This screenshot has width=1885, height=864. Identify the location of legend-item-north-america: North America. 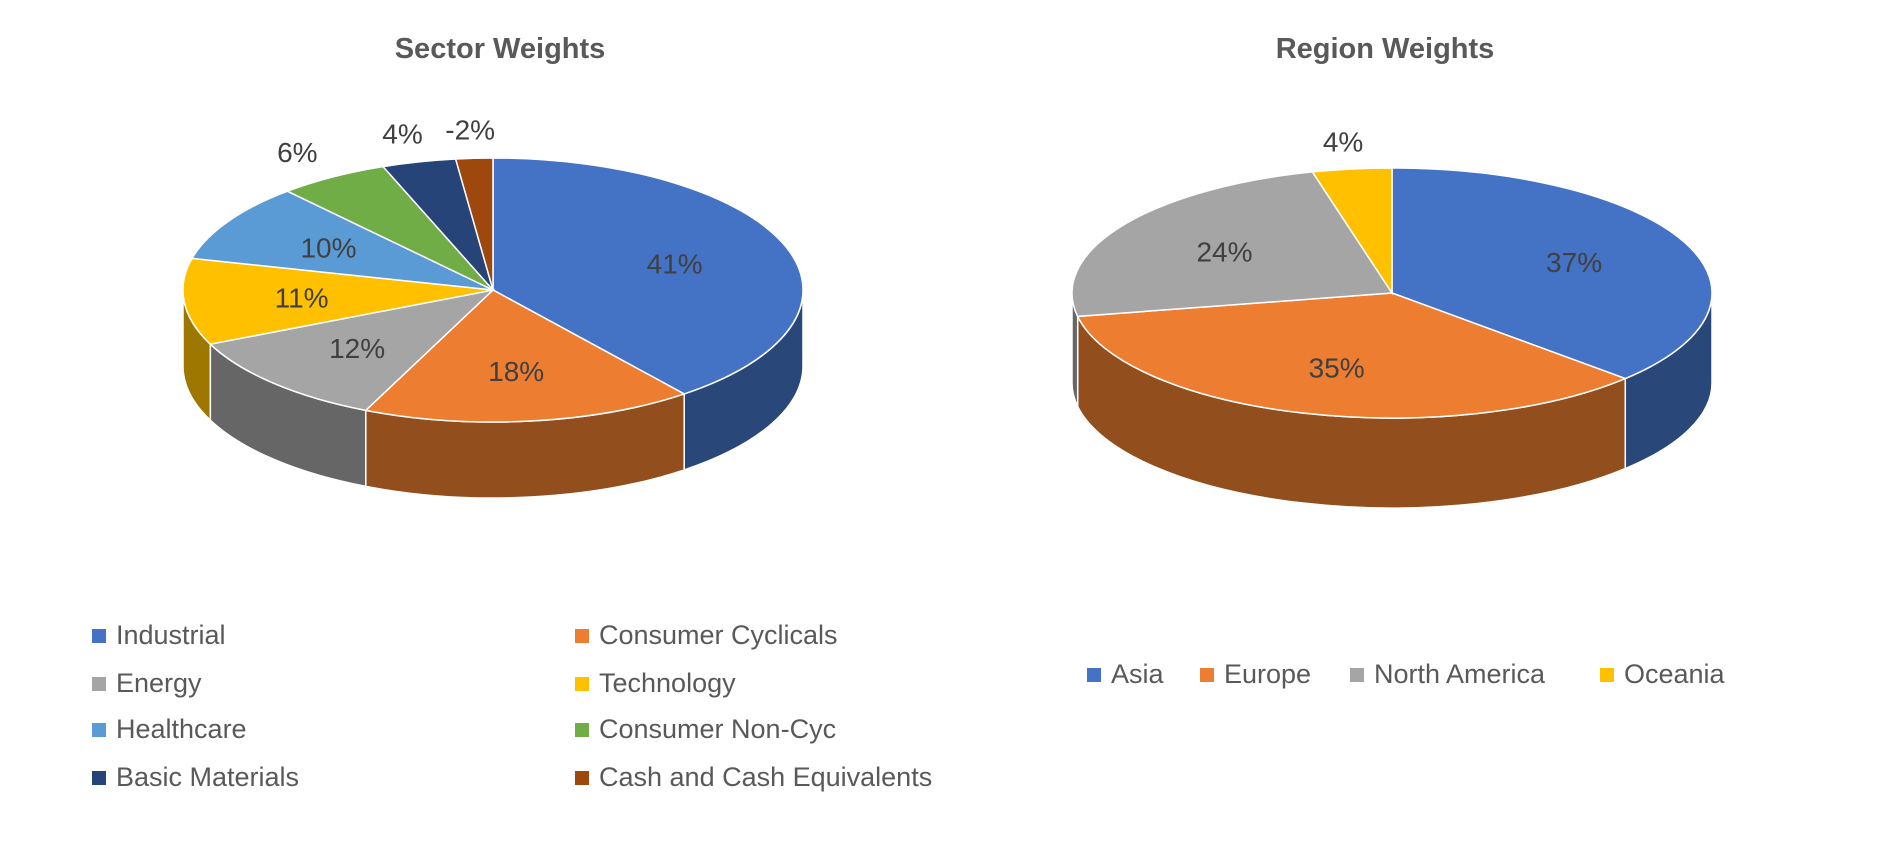
(1447, 674).